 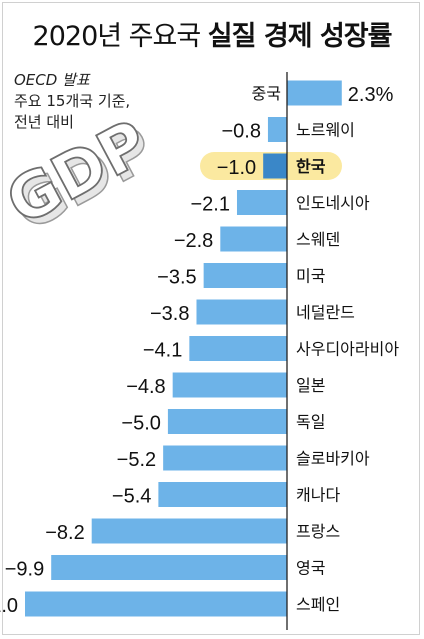 I want to click on value-label-14: −11.0, so click(x=9, y=606).